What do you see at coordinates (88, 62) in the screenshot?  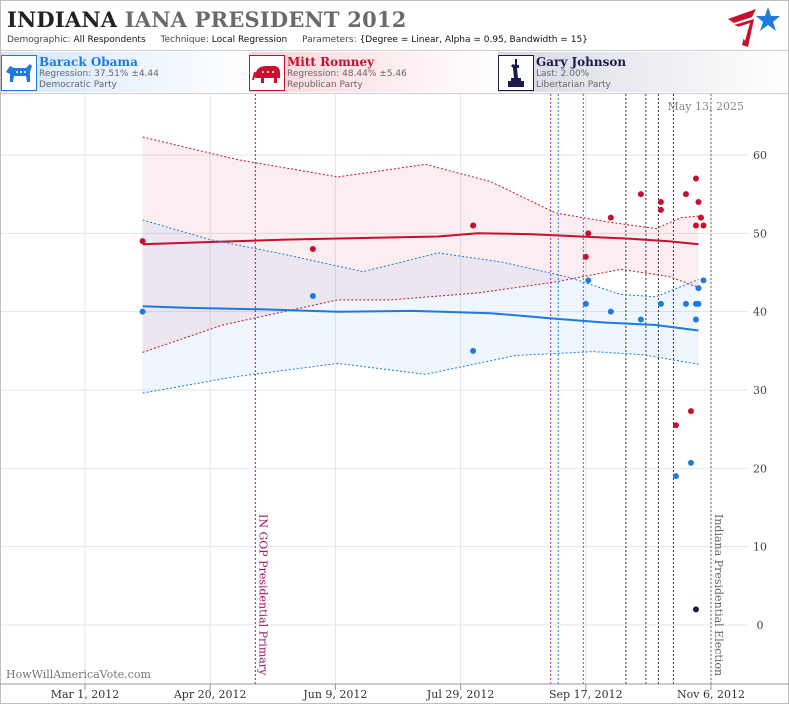 I see `candidate-name: Barack Obama` at bounding box center [88, 62].